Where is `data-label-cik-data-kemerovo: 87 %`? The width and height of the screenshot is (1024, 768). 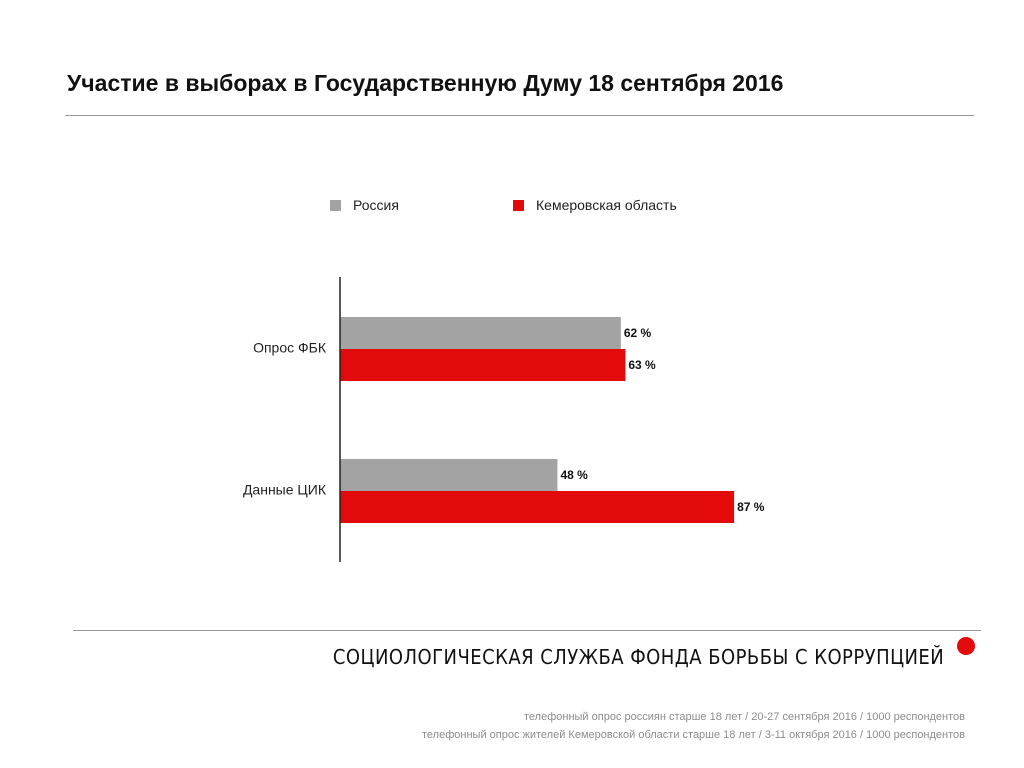 data-label-cik-data-kemerovo: 87 % is located at coordinates (751, 507).